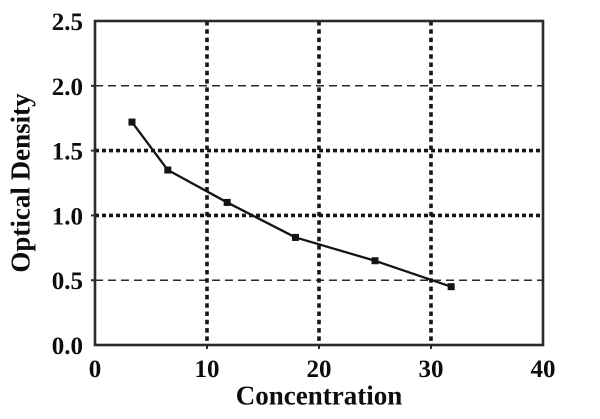 This screenshot has width=600, height=419. What do you see at coordinates (67, 87) in the screenshot?
I see `y-tick-label: 2.0` at bounding box center [67, 87].